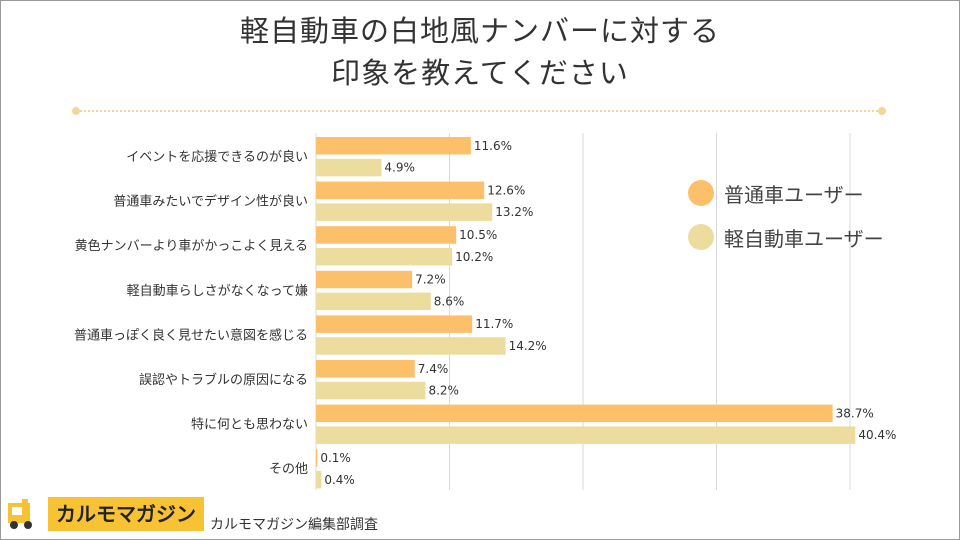 Image resolution: width=960 pixels, height=540 pixels. Describe the element at coordinates (399, 168) in the screenshot. I see `data-label-kei-car: 4.9%` at that location.